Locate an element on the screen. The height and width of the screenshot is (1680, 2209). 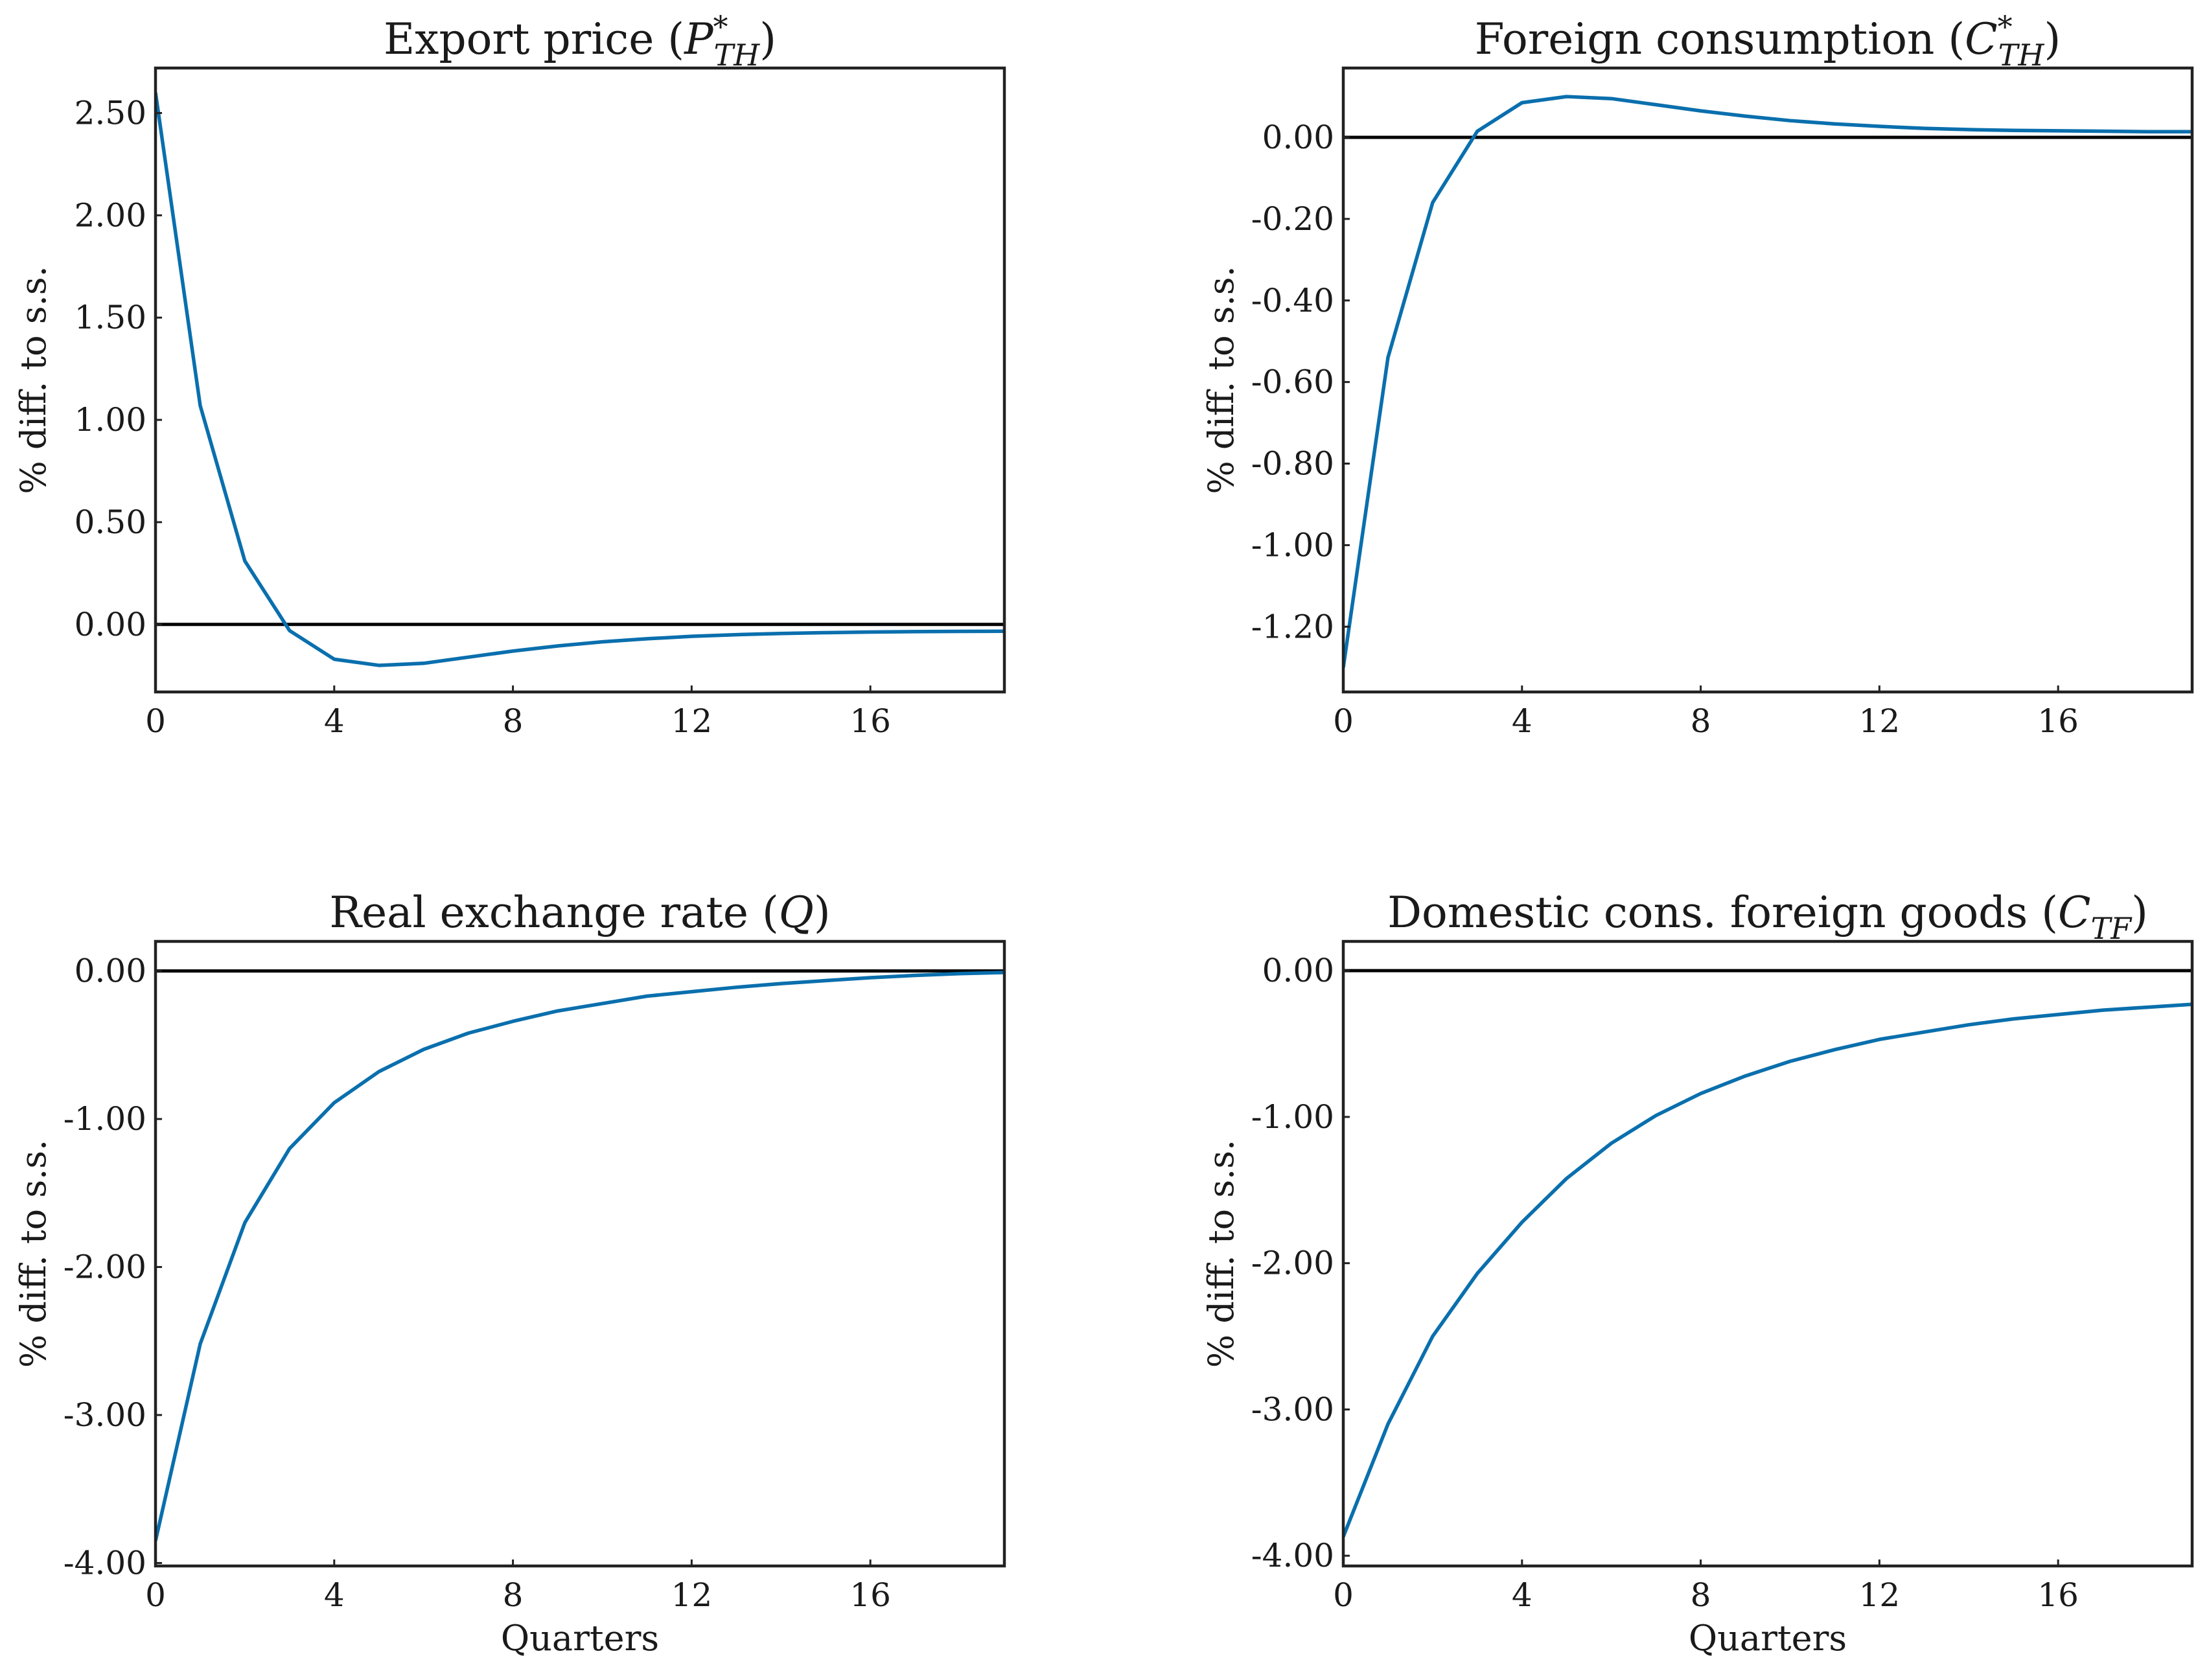
chart-3-ytick-label-4: 0.00 is located at coordinates (1298, 970).